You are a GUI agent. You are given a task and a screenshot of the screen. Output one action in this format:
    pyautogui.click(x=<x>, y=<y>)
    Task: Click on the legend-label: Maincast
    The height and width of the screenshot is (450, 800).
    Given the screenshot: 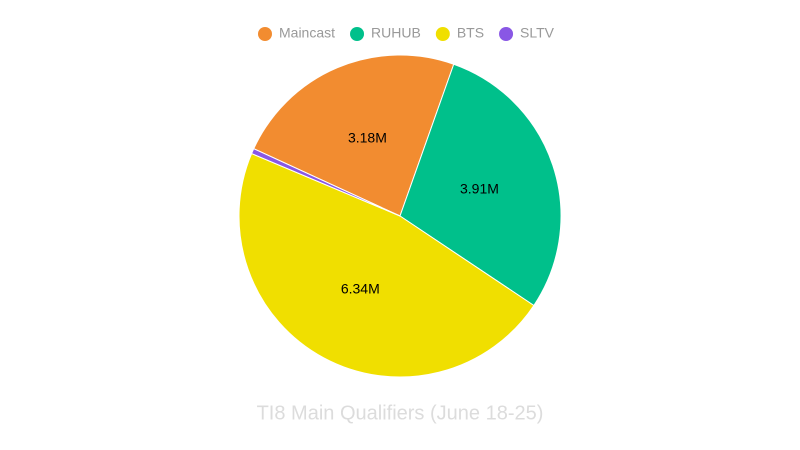 What is the action you would take?
    pyautogui.click(x=307, y=33)
    